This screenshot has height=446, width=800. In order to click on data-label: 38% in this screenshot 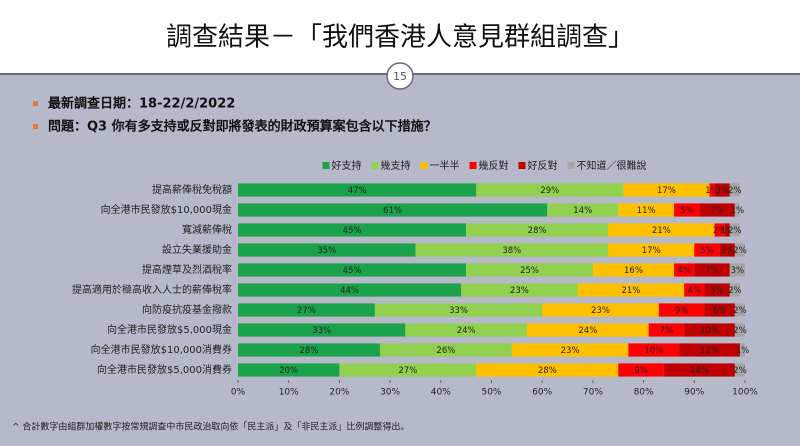, I will do `click(511, 251)`.